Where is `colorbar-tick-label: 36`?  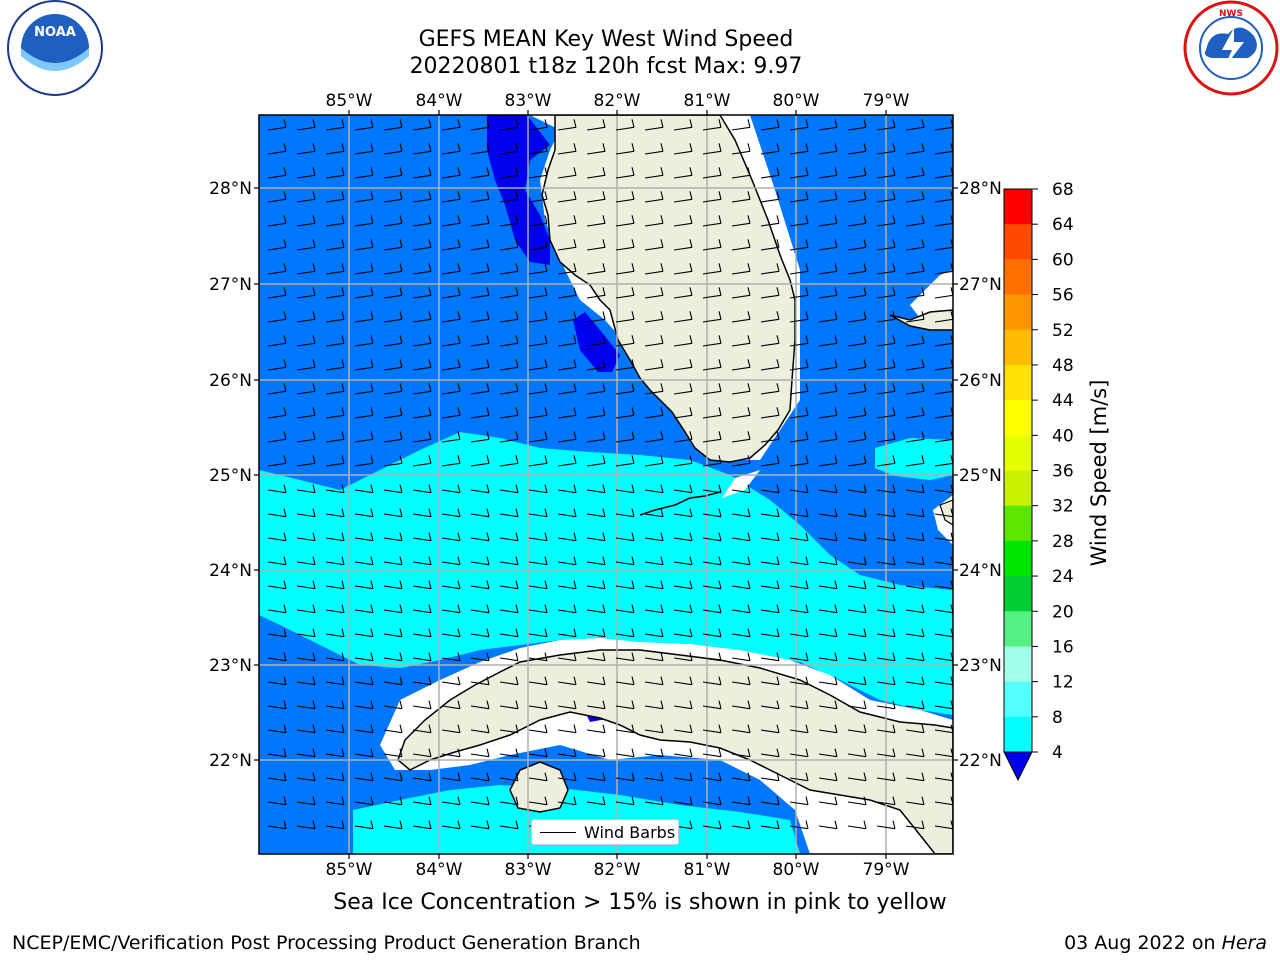 colorbar-tick-label: 36 is located at coordinates (1063, 472).